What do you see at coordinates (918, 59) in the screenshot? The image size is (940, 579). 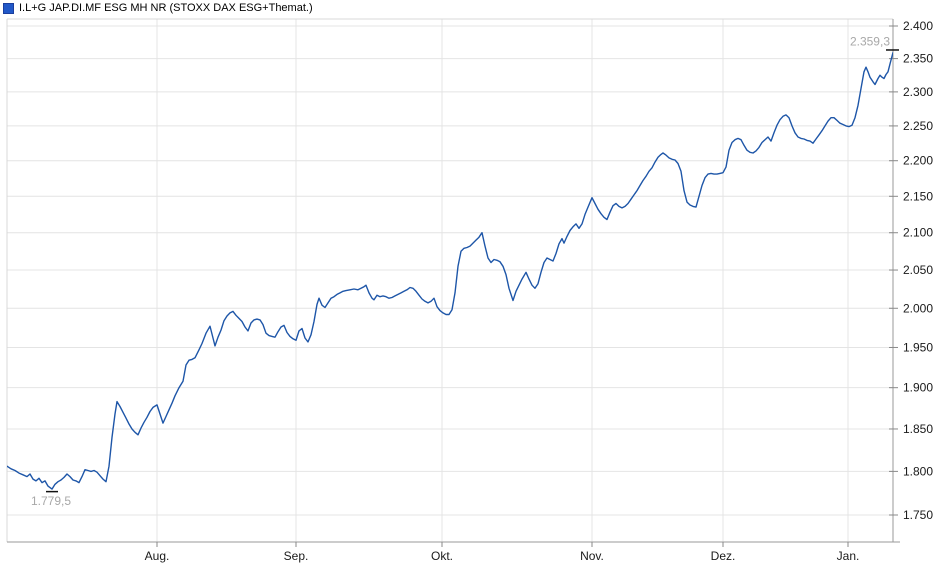 I see `y-tick-label: 2.350` at bounding box center [918, 59].